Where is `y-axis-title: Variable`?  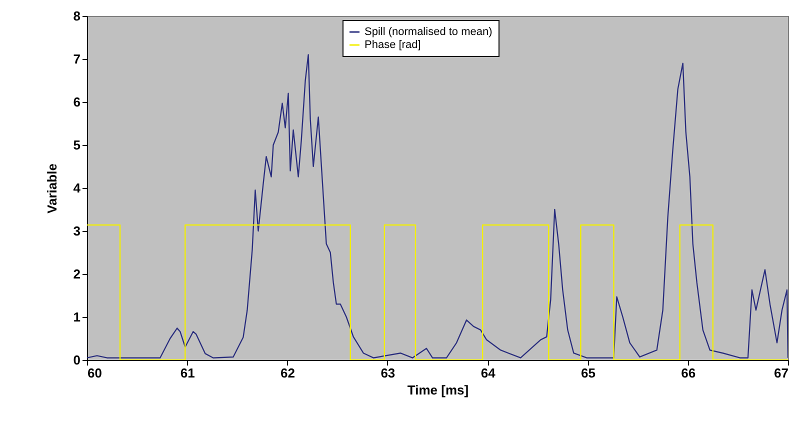 y-axis-title: Variable is located at coordinates (52, 189).